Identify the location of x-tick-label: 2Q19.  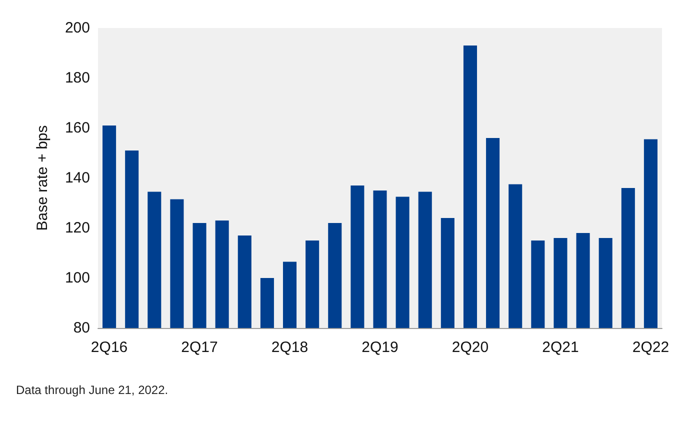
(380, 347).